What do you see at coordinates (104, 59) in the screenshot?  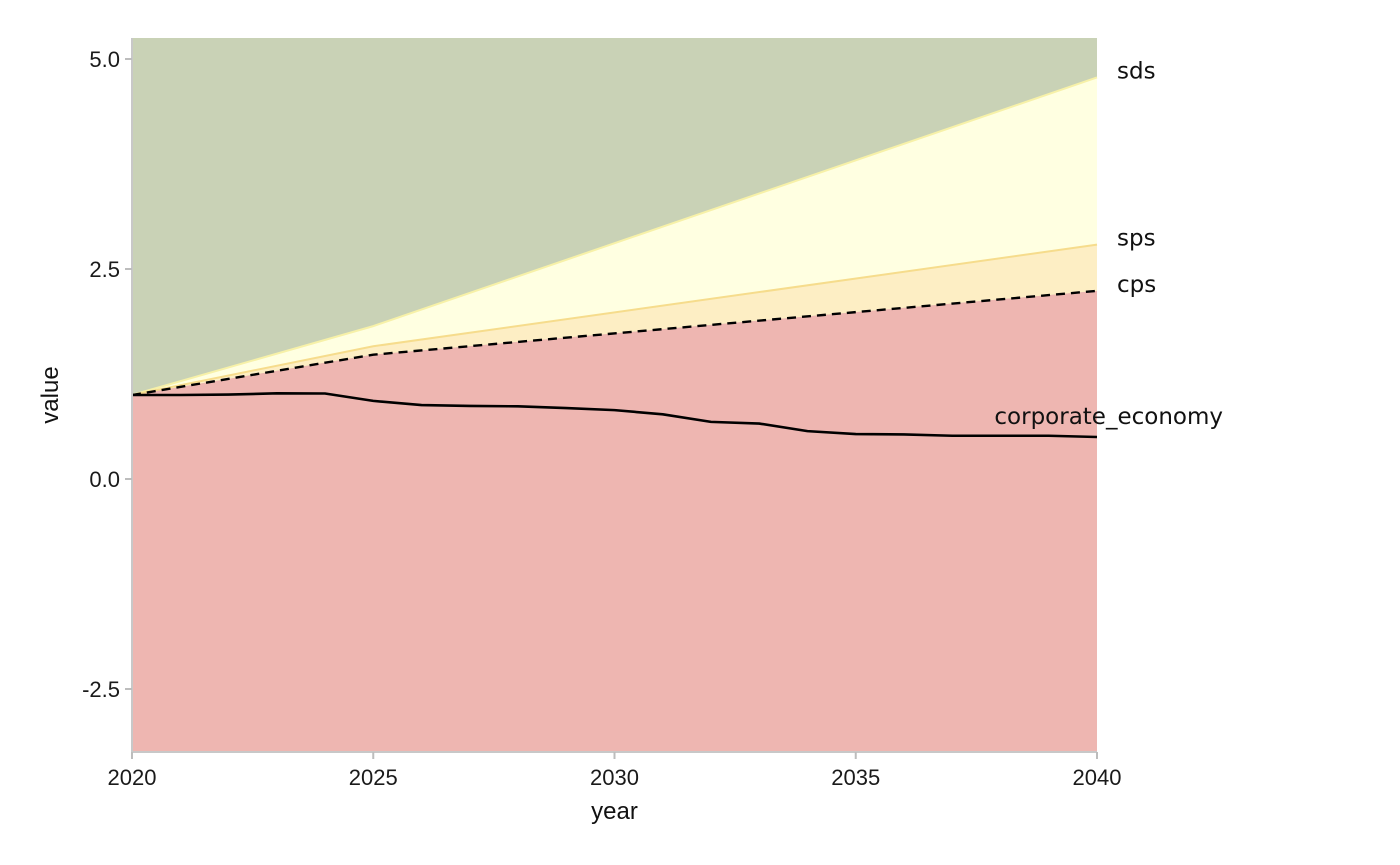 I see `y-tick-label: 5.0` at bounding box center [104, 59].